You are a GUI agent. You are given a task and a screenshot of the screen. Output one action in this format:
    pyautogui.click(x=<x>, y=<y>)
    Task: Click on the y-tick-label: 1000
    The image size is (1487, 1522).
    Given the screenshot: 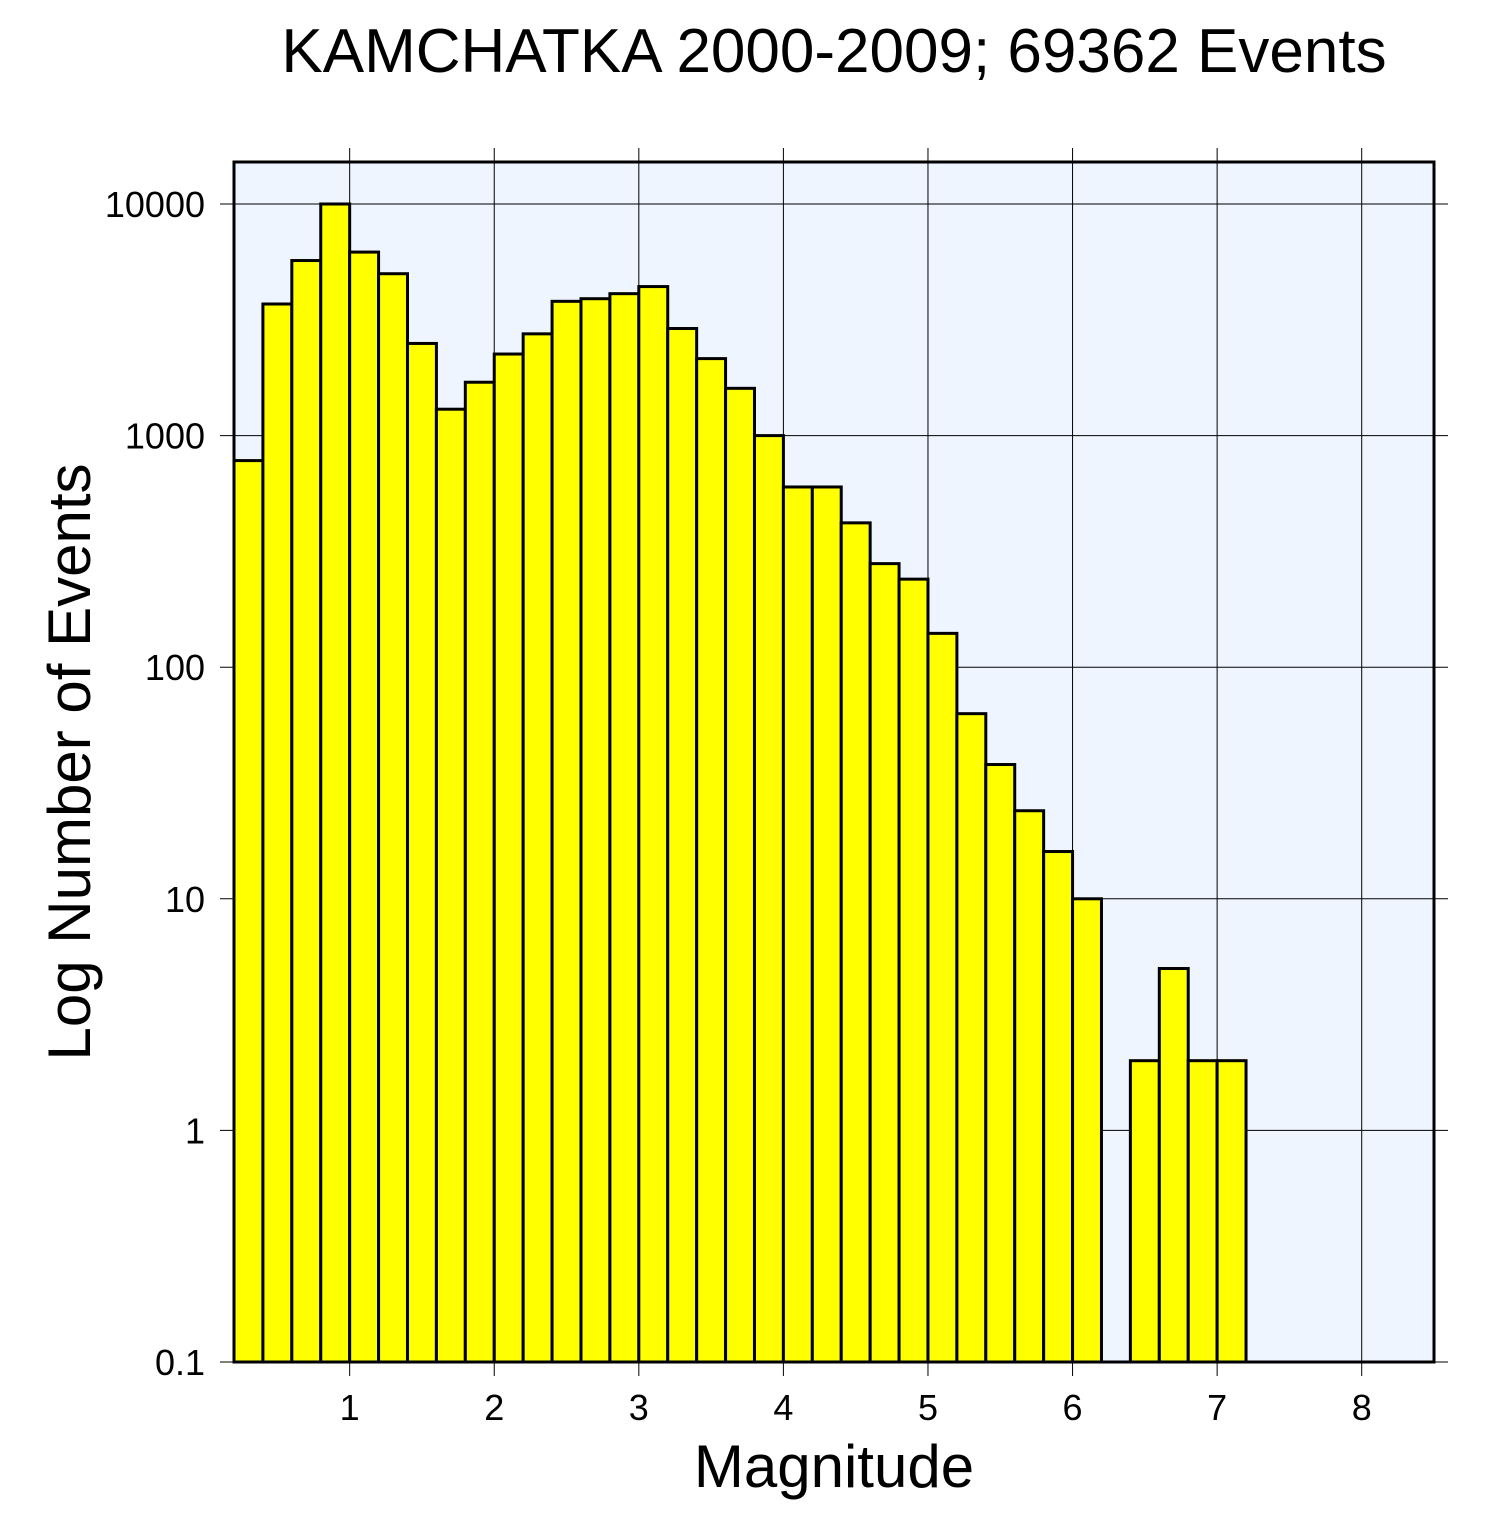 What is the action you would take?
    pyautogui.click(x=165, y=436)
    